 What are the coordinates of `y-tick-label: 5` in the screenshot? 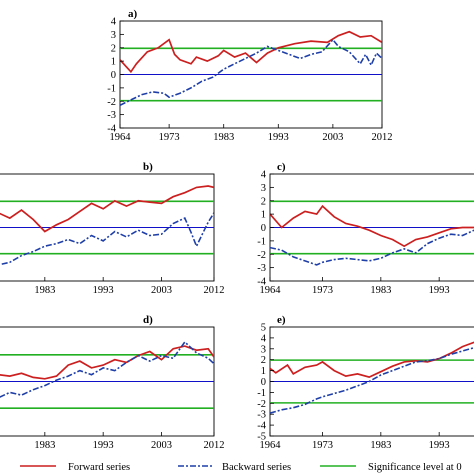 It's located at (263, 328).